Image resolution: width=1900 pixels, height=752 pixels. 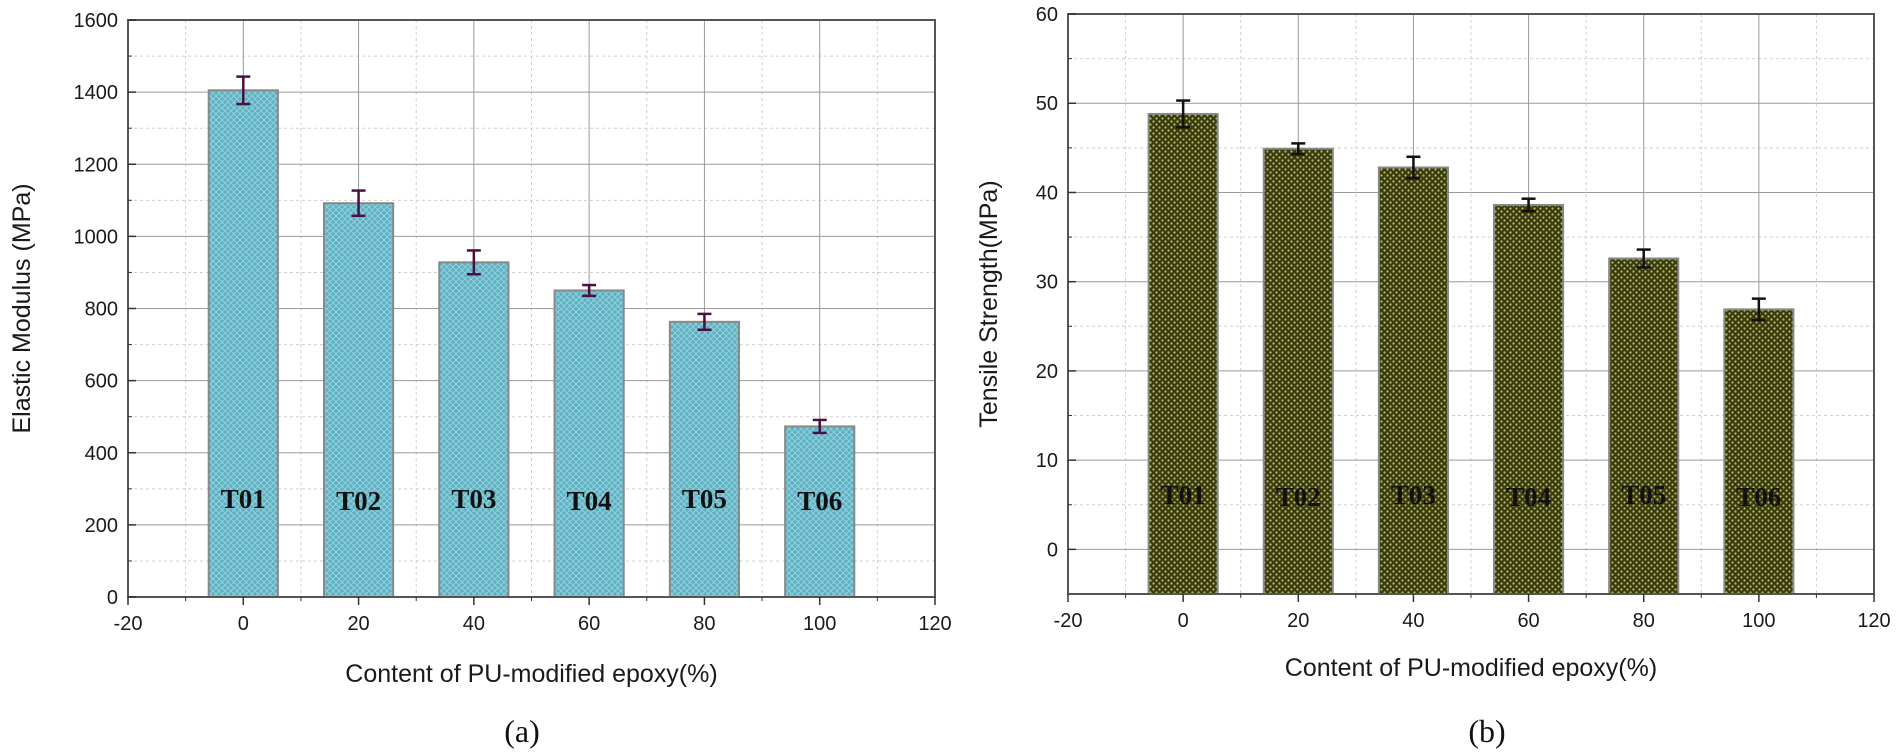 I want to click on panel-label: (a), so click(x=522, y=731).